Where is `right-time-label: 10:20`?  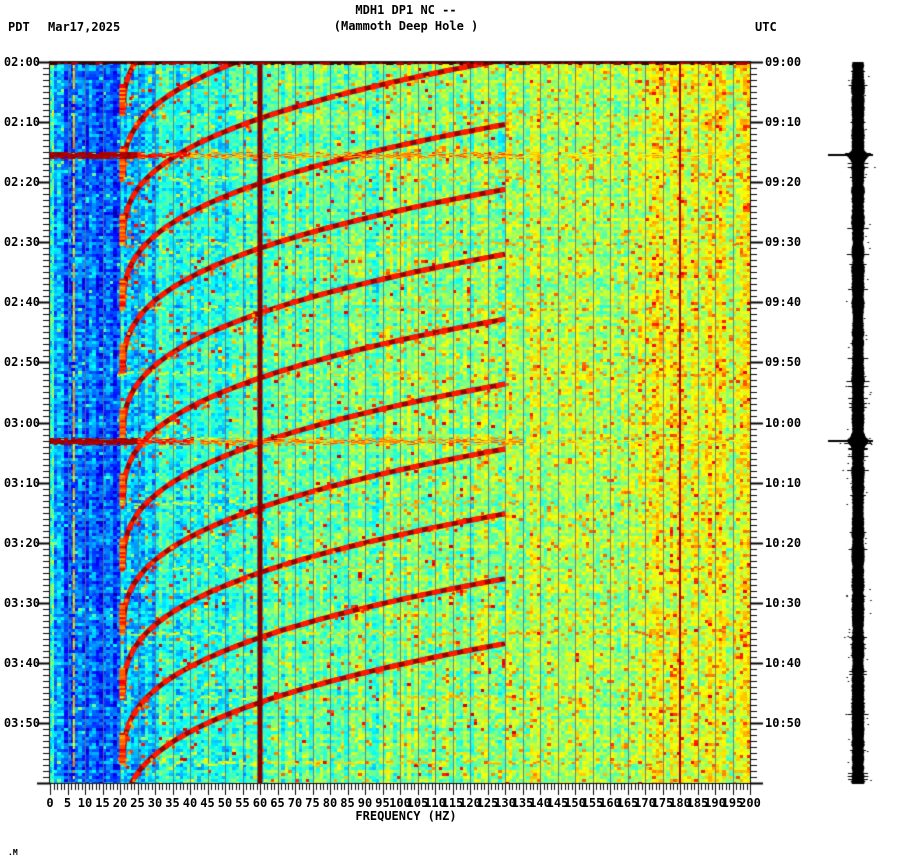 right-time-label: 10:20 is located at coordinates (783, 542).